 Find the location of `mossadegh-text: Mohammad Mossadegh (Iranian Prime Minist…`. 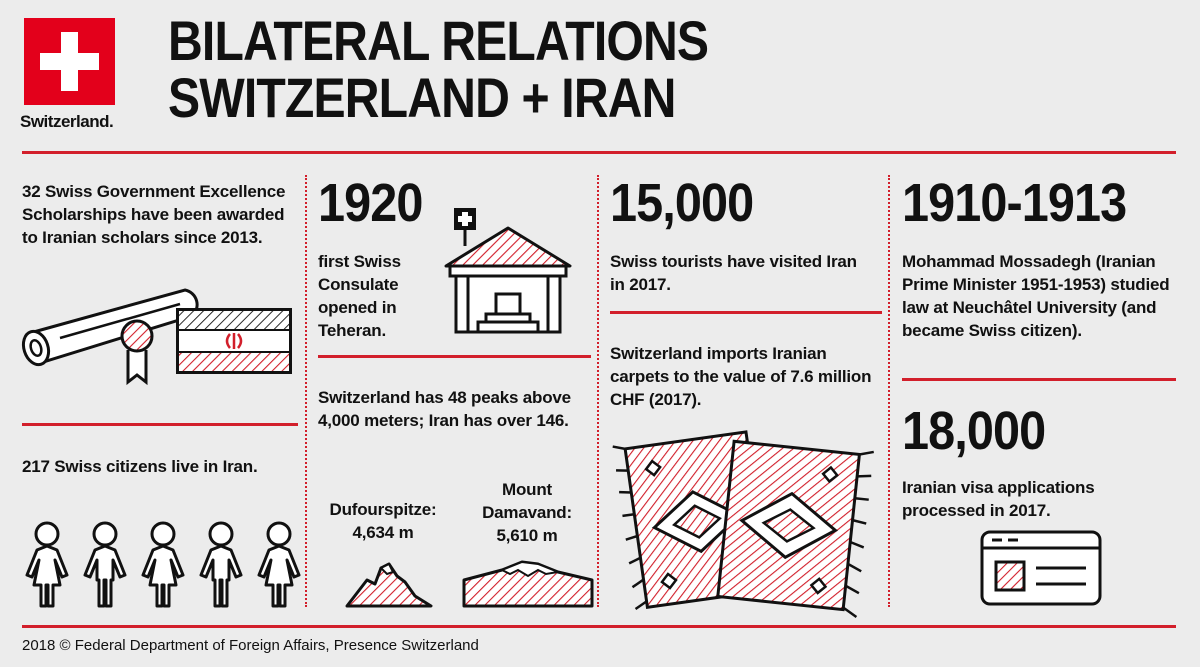

mossadegh-text: Mohammad Mossadegh (Iranian Prime Minist… is located at coordinates (1036, 296).